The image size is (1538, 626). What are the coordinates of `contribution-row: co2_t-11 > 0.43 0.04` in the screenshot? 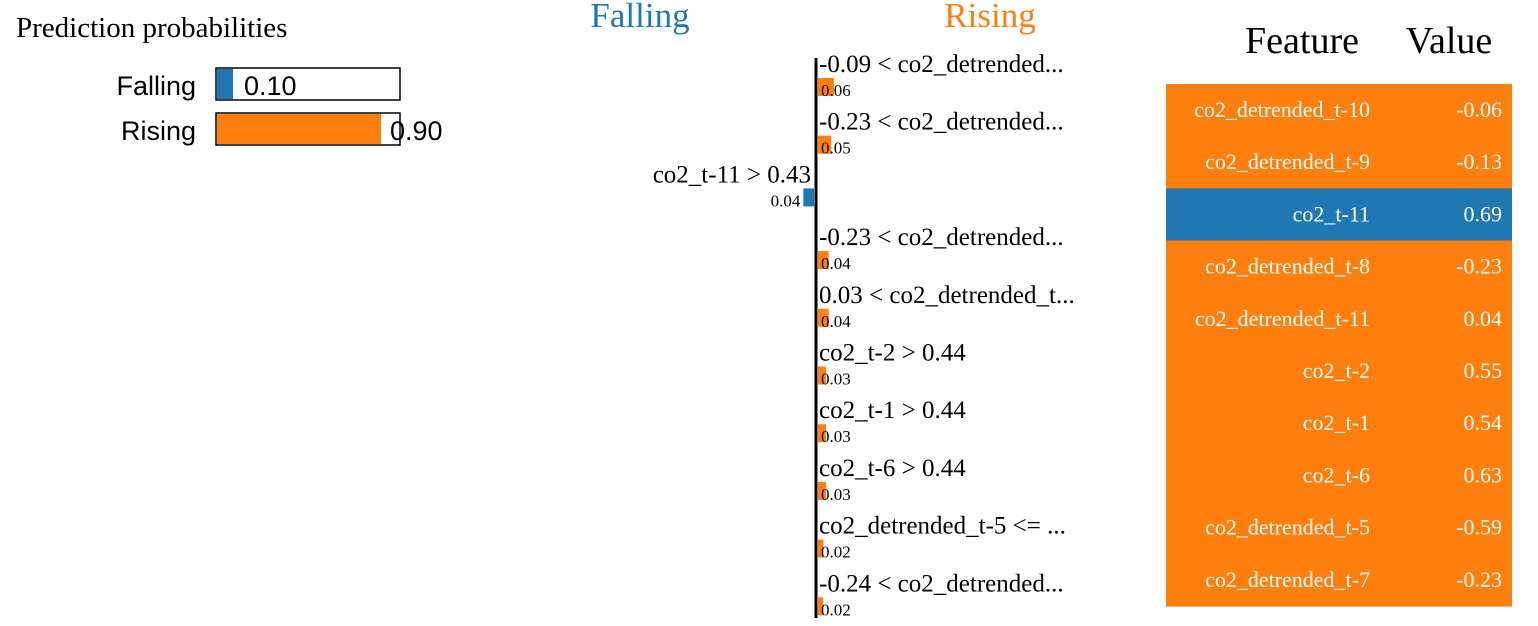 It's located at (733, 185).